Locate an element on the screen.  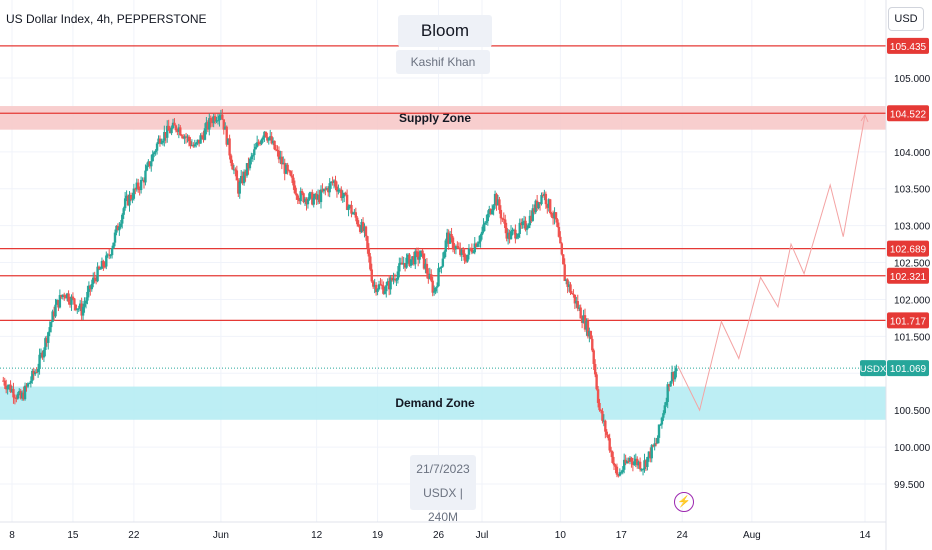
price-tick-label: 103.000 is located at coordinates (912, 227).